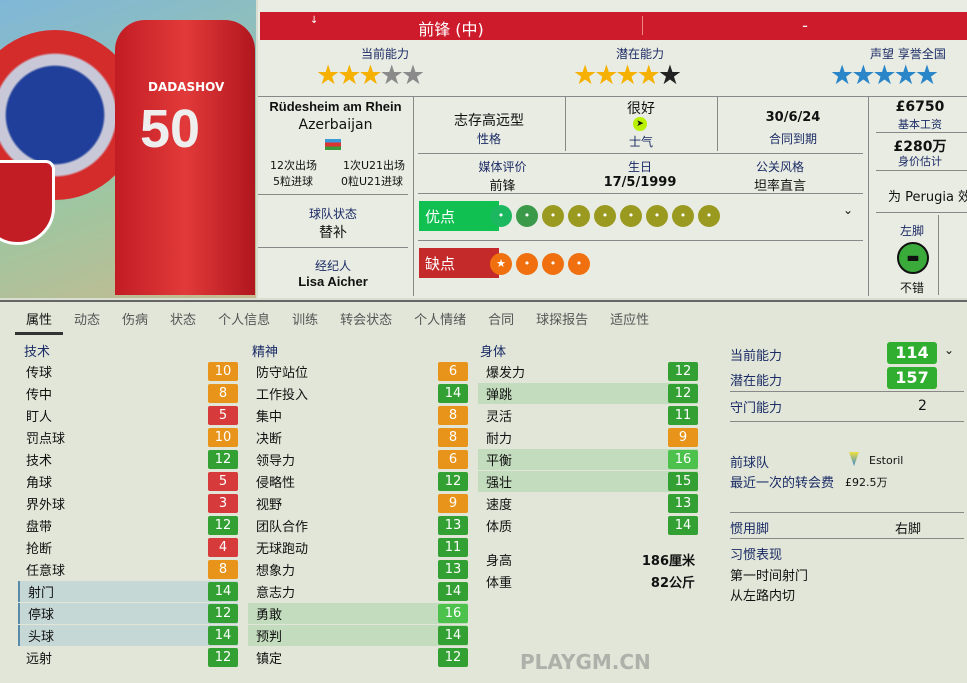  I want to click on attribute-row: 速度 13, so click(588, 503).